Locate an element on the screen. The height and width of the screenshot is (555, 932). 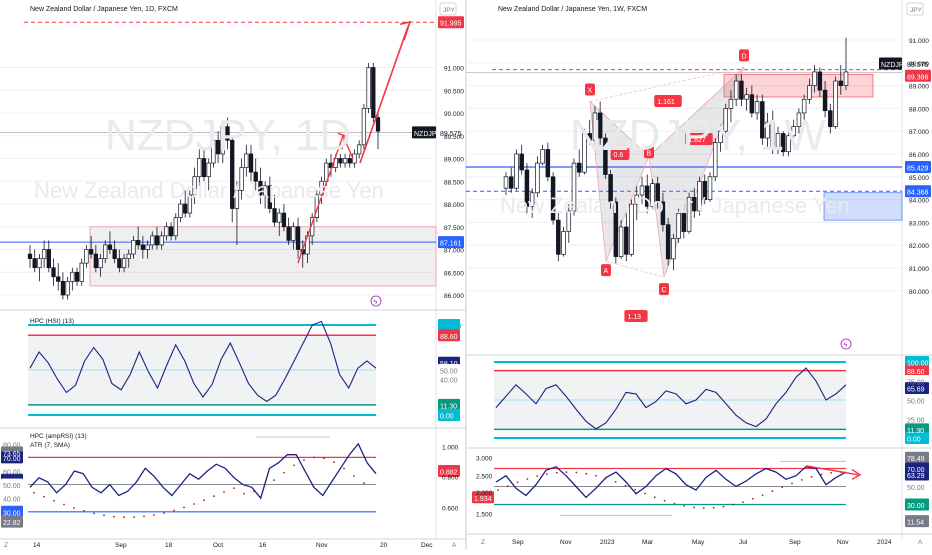
left-hsi-tag: 40.00 is located at coordinates (449, 381).